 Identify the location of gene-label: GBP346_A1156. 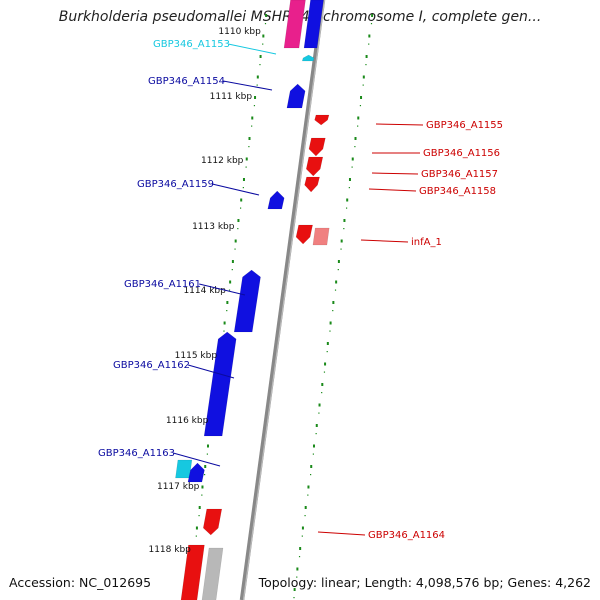
(461, 153).